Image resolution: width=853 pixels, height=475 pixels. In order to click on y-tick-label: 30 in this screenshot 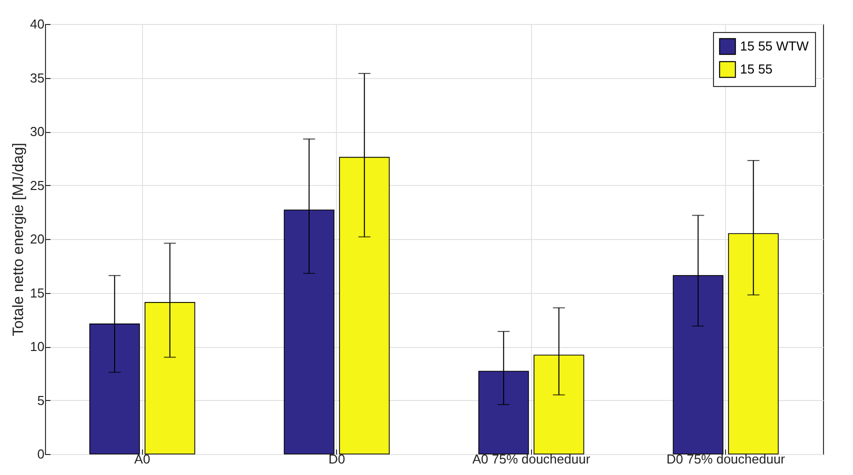, I will do `click(37, 131)`.